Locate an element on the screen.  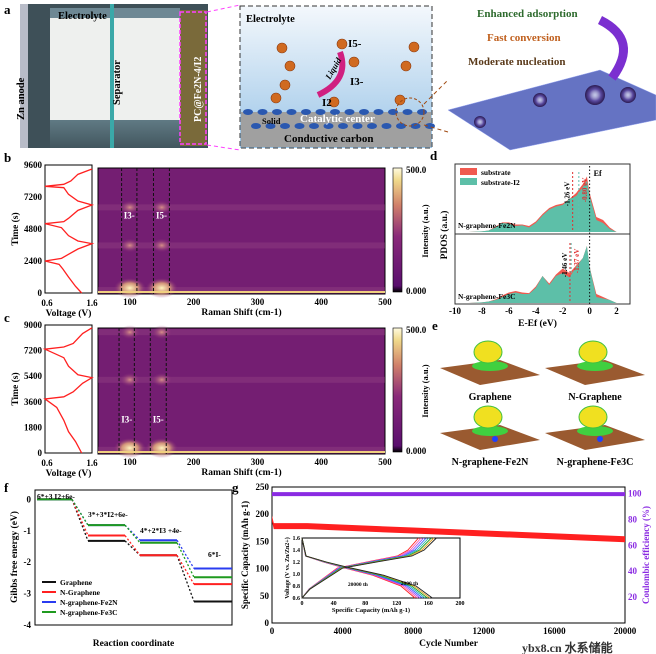
inset-xtick: 200 is located at coordinates (460, 604).